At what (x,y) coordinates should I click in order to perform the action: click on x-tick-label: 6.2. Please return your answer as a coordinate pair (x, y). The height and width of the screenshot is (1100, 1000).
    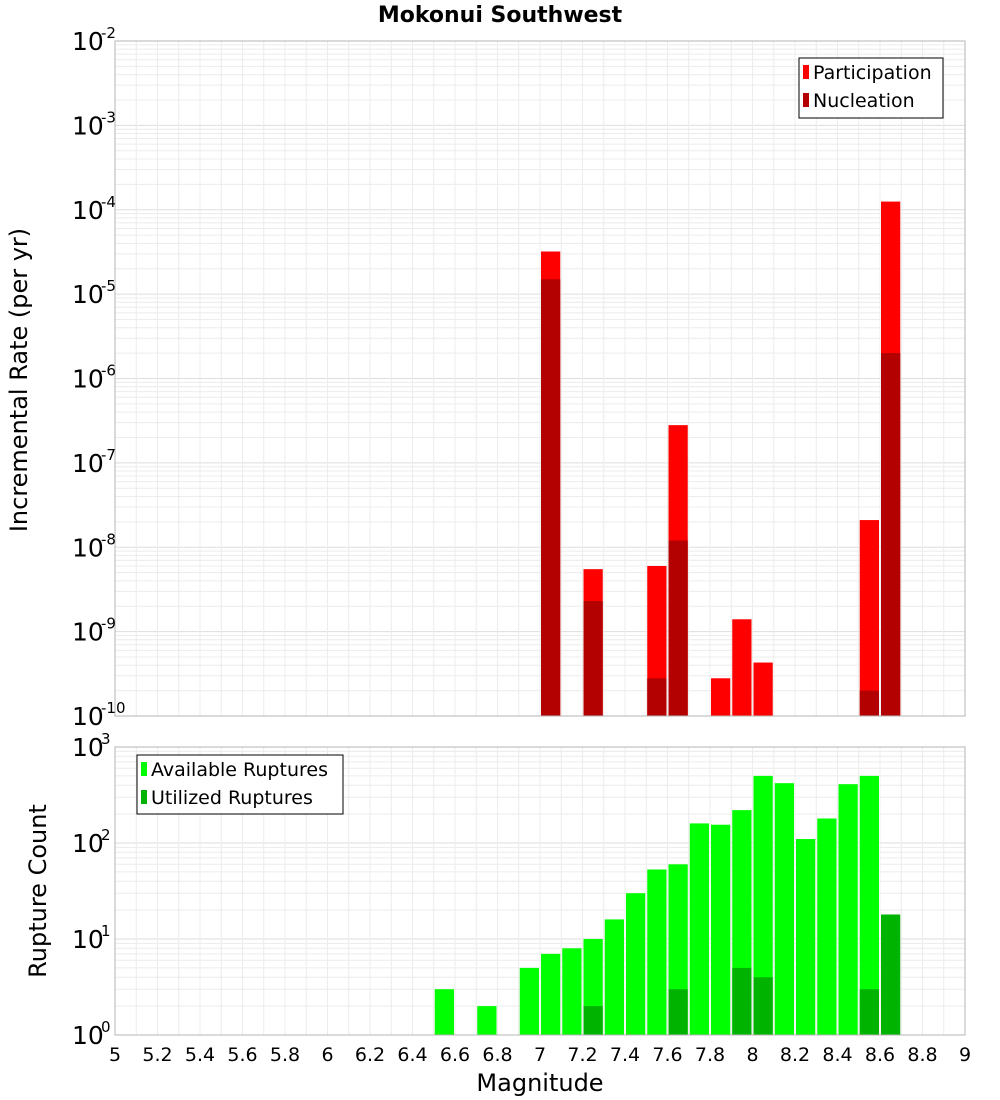
    Looking at the image, I should click on (370, 1055).